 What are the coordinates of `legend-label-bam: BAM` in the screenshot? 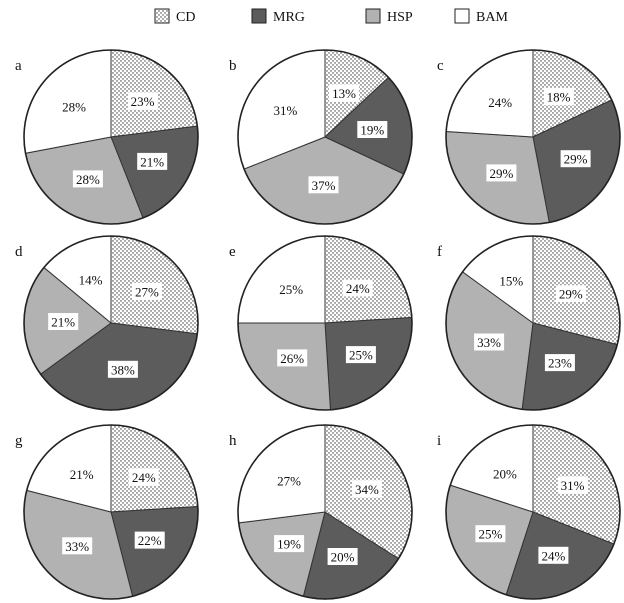 It's located at (492, 17).